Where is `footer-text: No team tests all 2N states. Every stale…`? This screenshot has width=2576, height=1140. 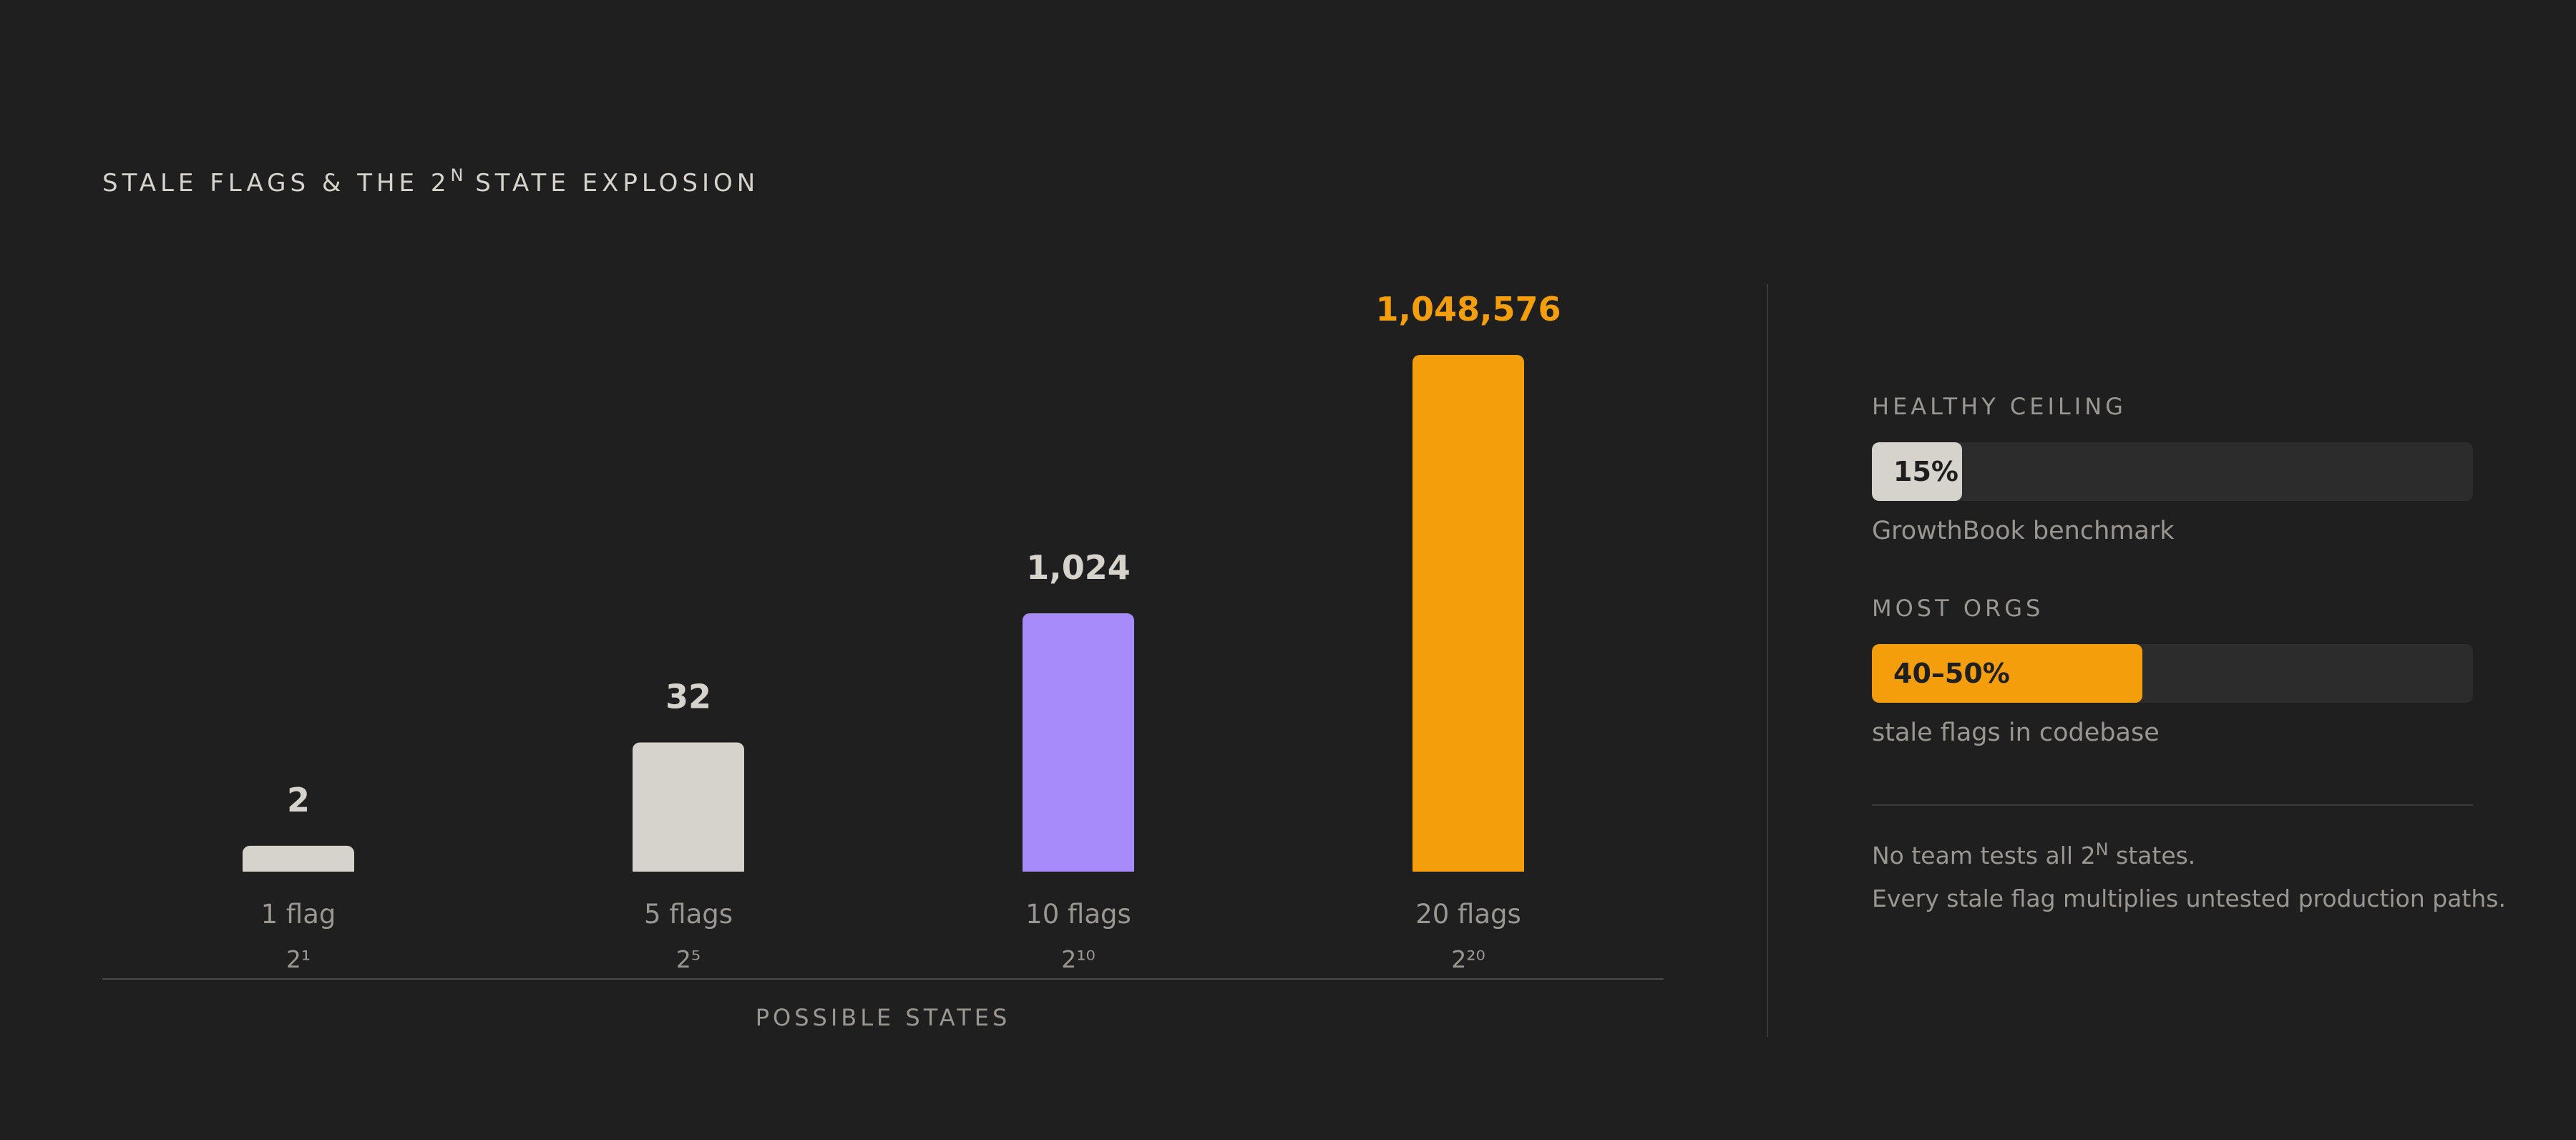 footer-text: No team tests all 2N states. Every stale… is located at coordinates (2189, 877).